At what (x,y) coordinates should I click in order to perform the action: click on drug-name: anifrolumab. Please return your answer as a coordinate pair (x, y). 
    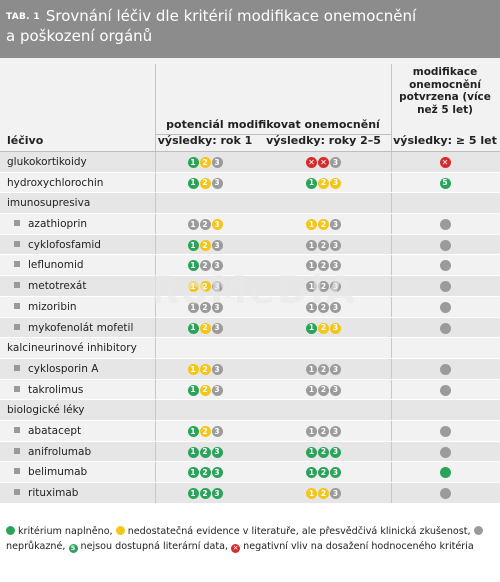
    Looking at the image, I should click on (60, 451).